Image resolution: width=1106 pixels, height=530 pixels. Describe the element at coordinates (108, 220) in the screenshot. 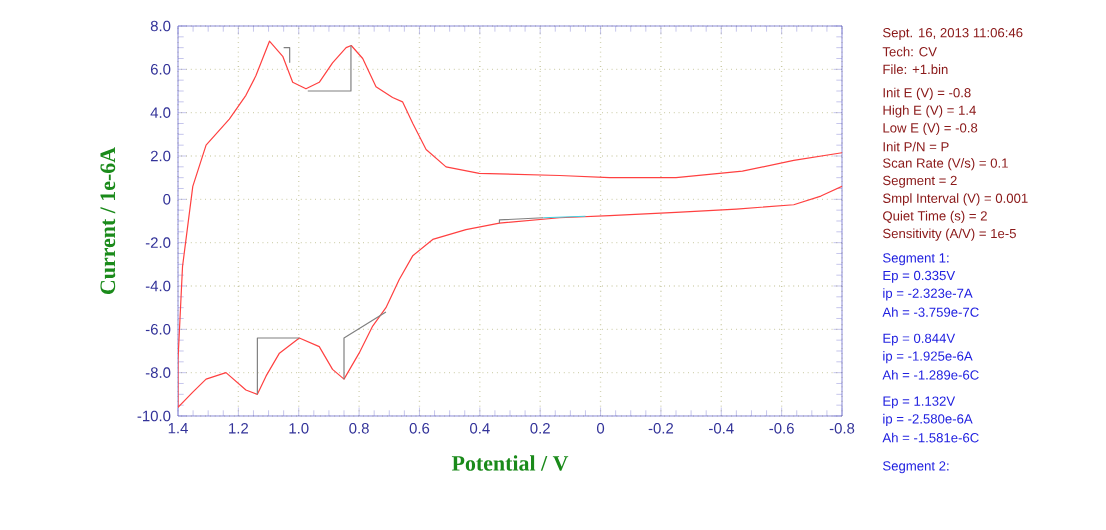

I see `y-axis-title: Current / 1e-6A` at that location.